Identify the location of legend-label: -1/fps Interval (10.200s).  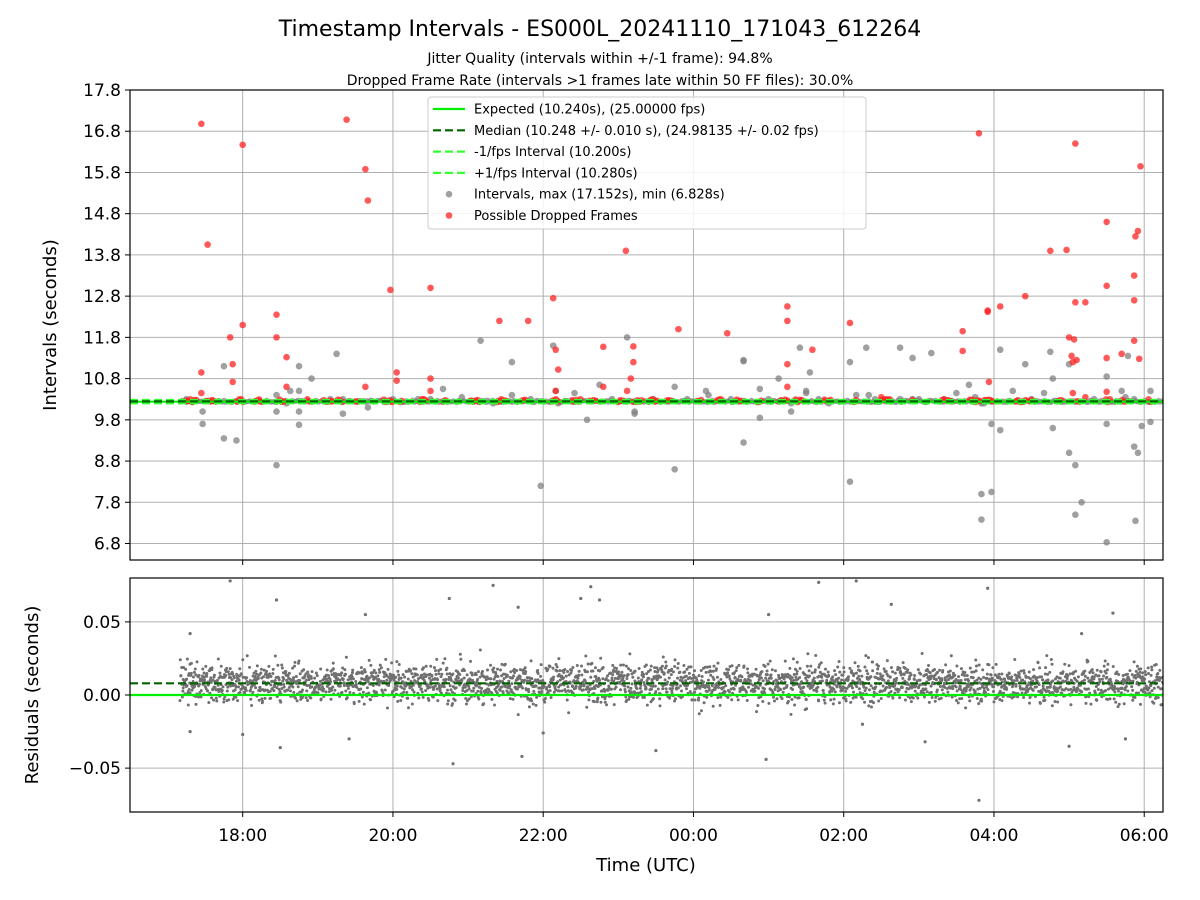
(552, 152).